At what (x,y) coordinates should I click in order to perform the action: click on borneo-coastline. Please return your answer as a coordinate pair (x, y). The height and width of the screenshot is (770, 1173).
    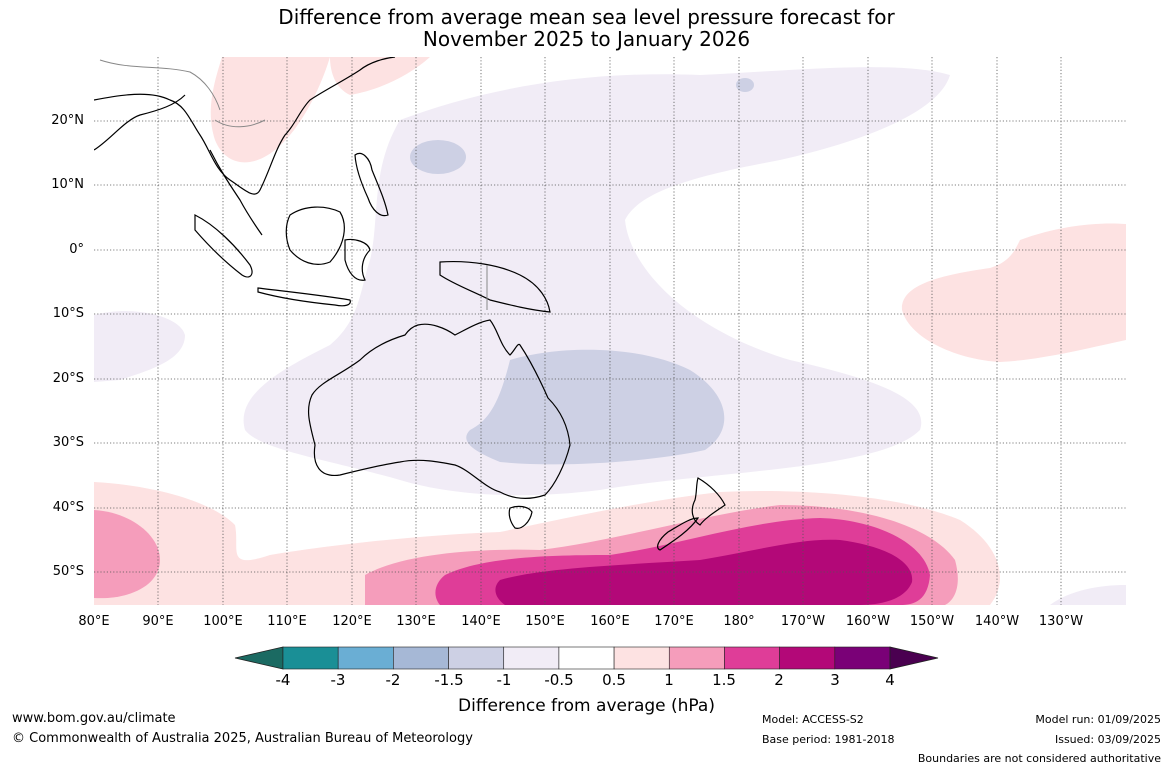
    Looking at the image, I should click on (315, 235).